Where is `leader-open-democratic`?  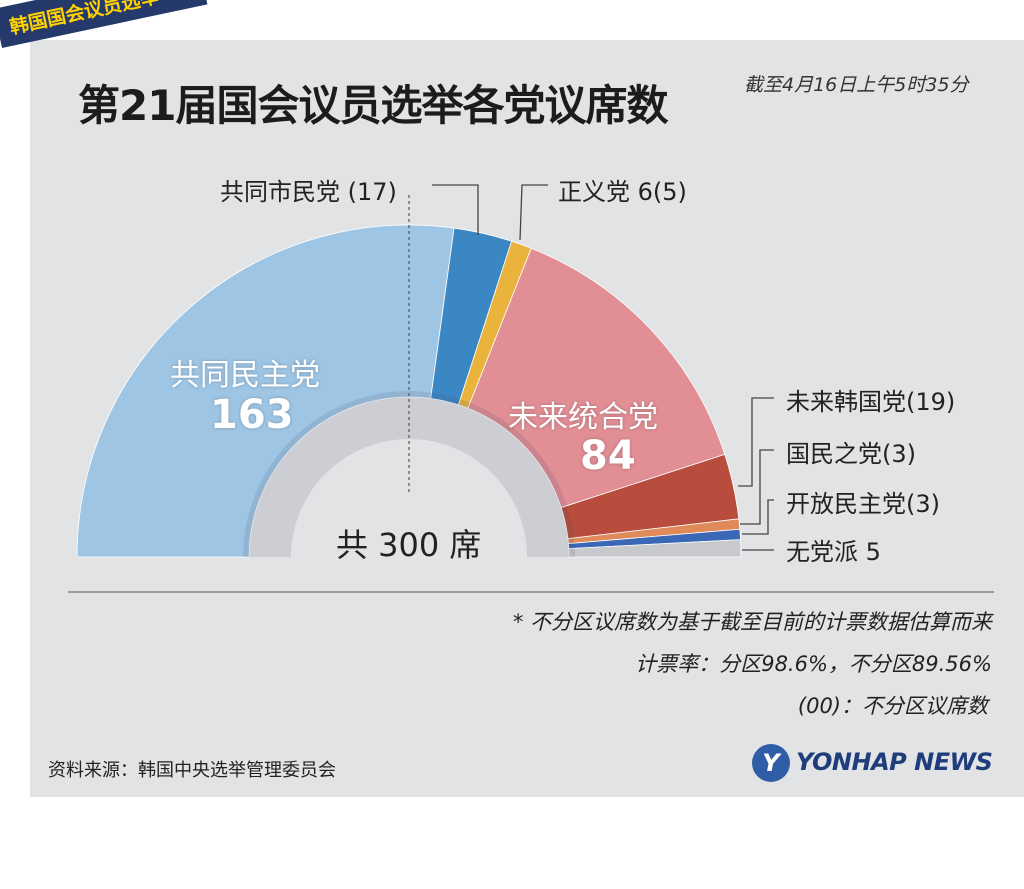
leader-open-democratic is located at coordinates (758, 517).